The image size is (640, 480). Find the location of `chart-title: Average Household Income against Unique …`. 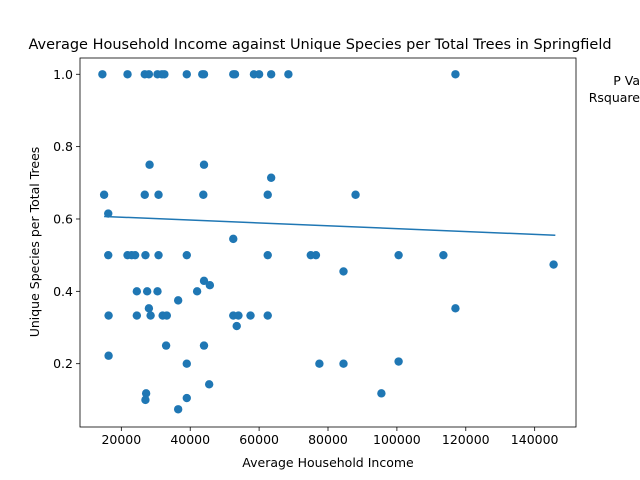

chart-title: Average Household Income against Unique … is located at coordinates (319, 45).